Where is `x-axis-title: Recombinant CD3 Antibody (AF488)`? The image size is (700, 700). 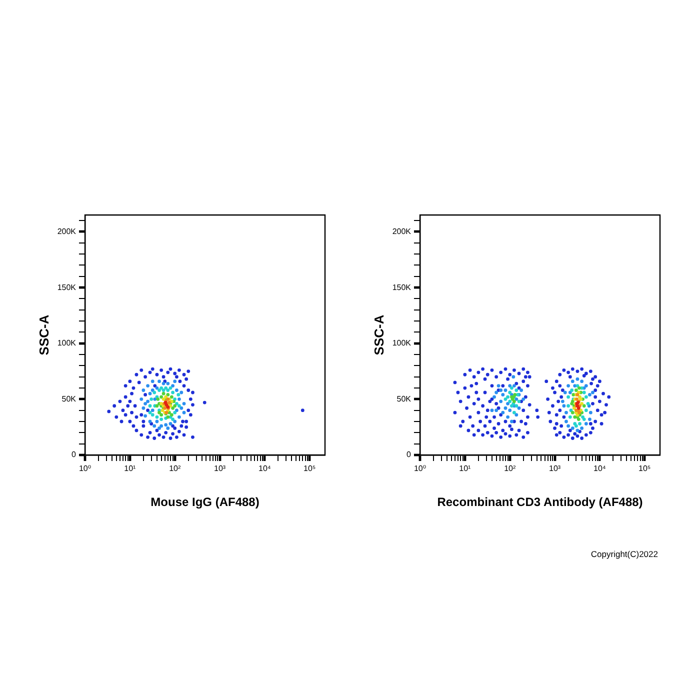
x-axis-title: Recombinant CD3 Antibody (AF488) is located at coordinates (540, 502).